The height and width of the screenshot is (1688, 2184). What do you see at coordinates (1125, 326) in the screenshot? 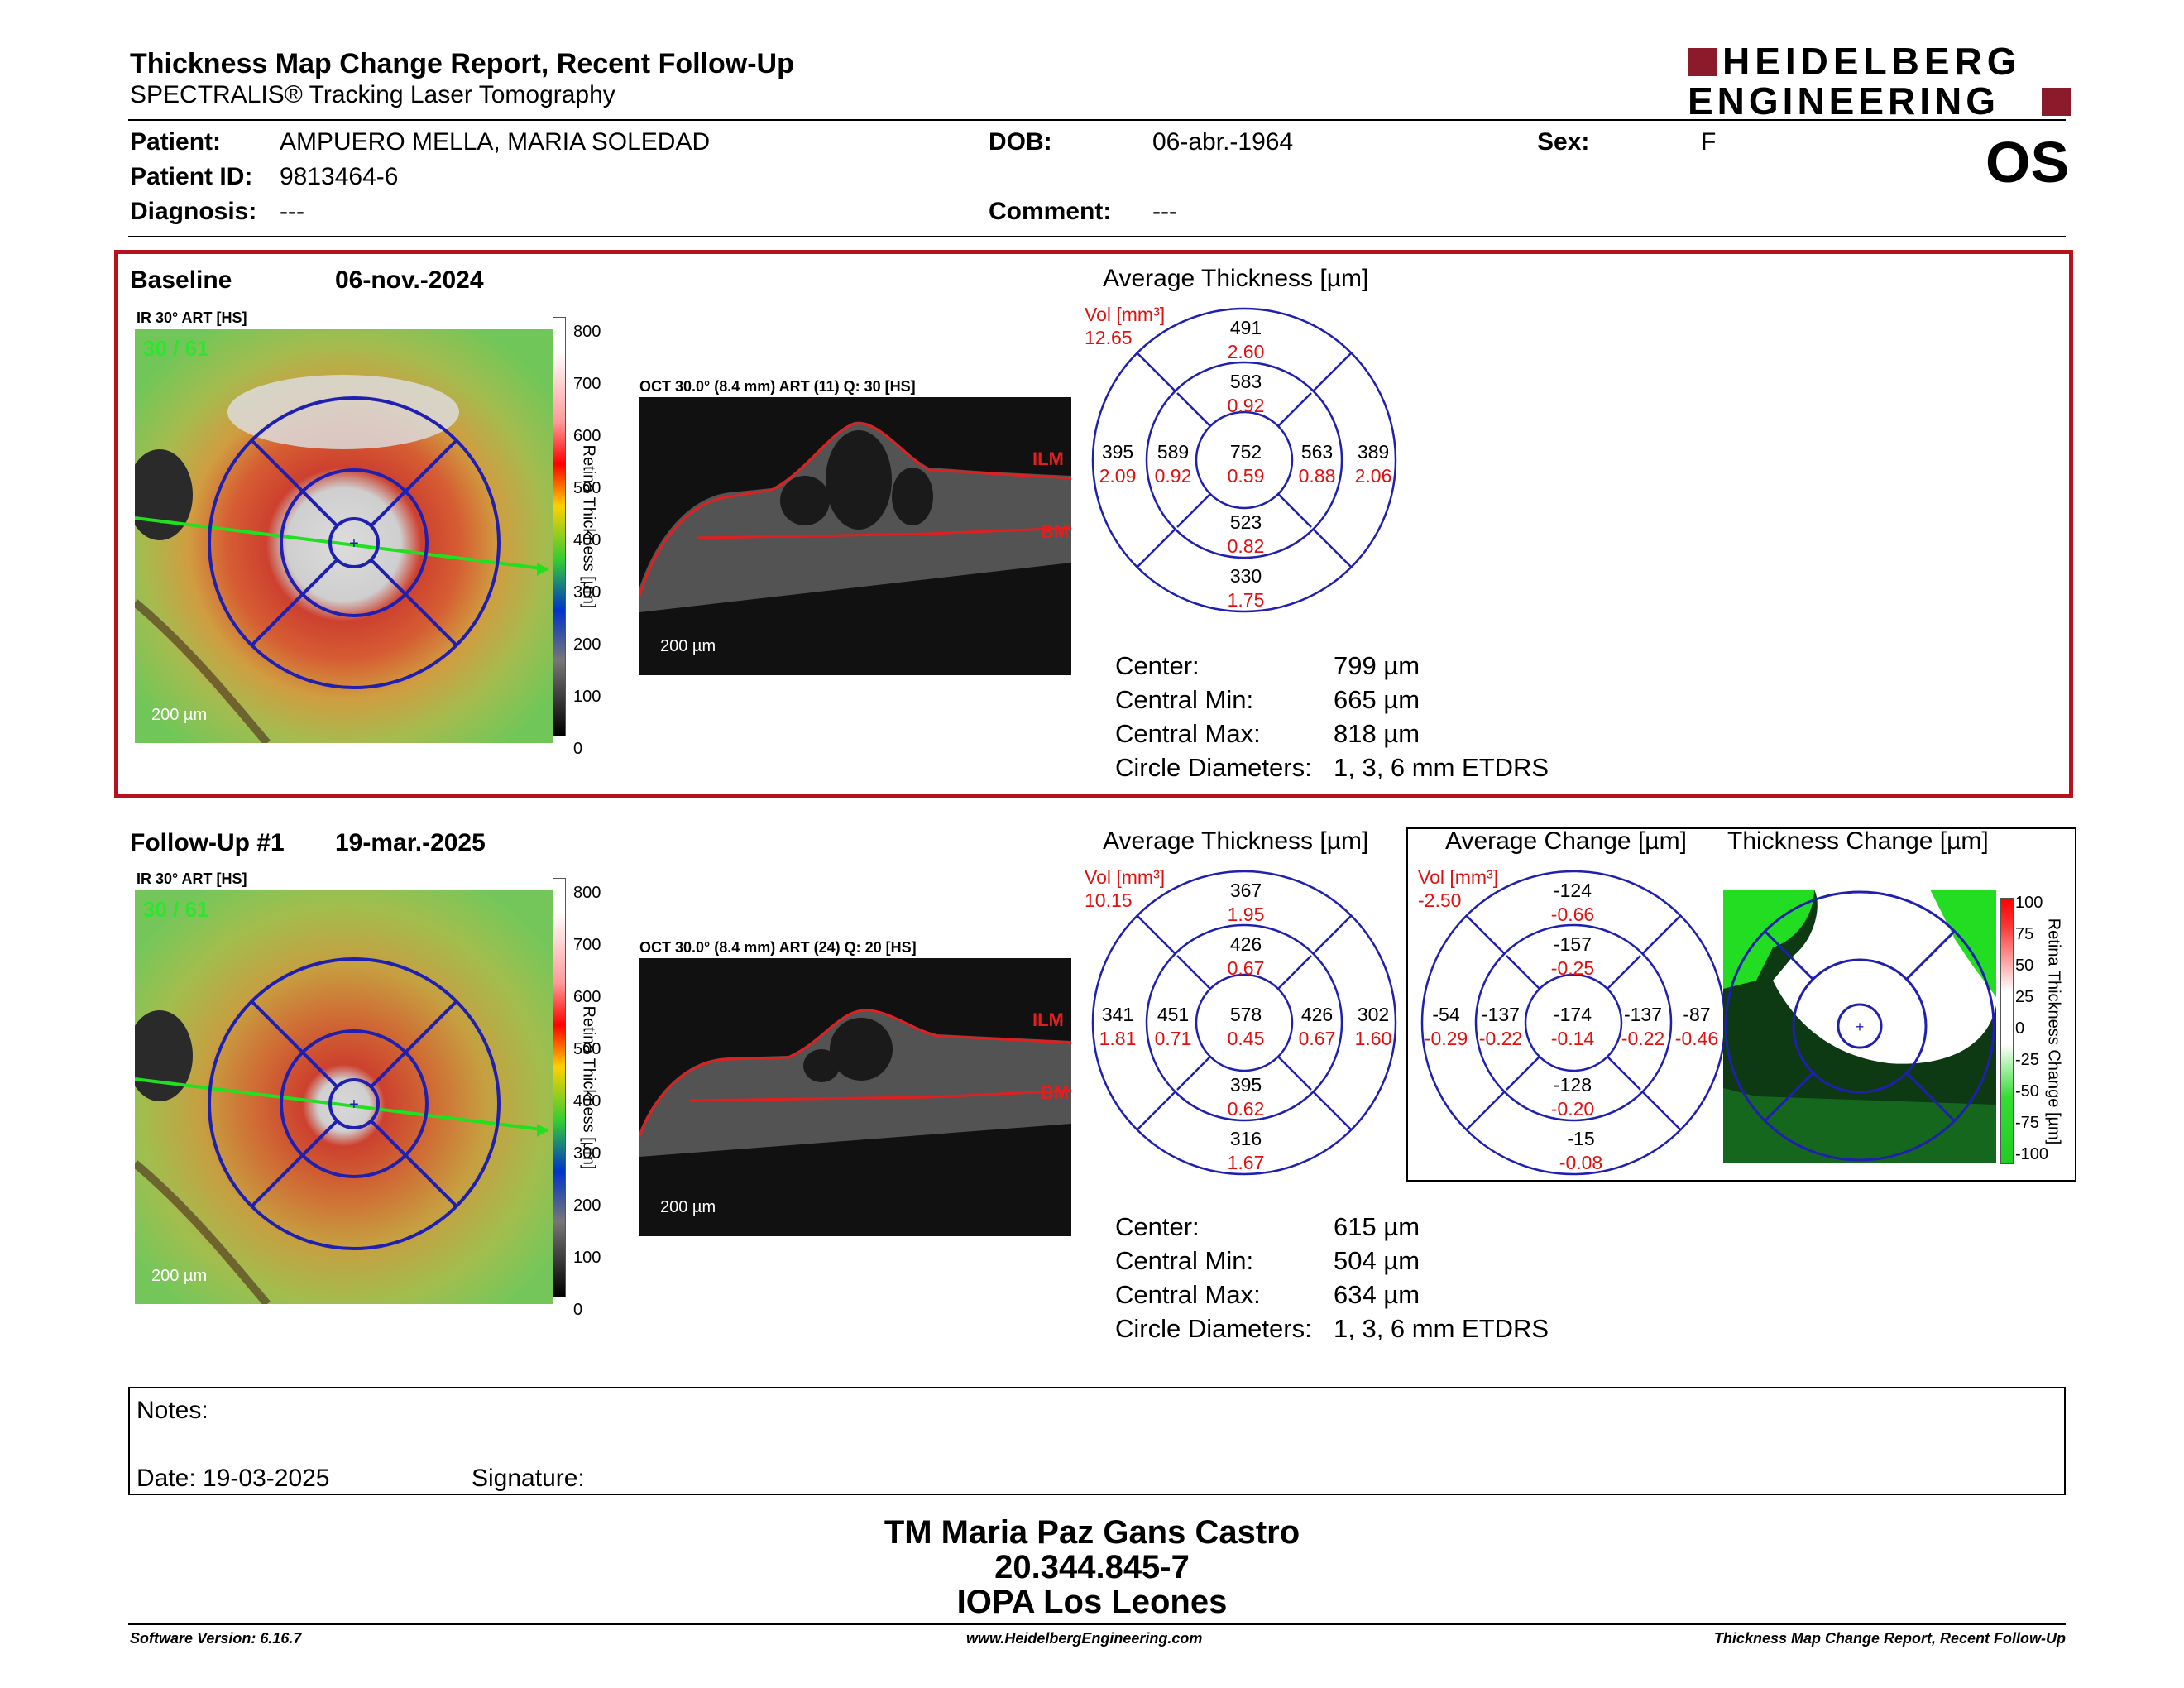
I see `baseline-vol-label: Vol [mm³] 12.65` at bounding box center [1125, 326].